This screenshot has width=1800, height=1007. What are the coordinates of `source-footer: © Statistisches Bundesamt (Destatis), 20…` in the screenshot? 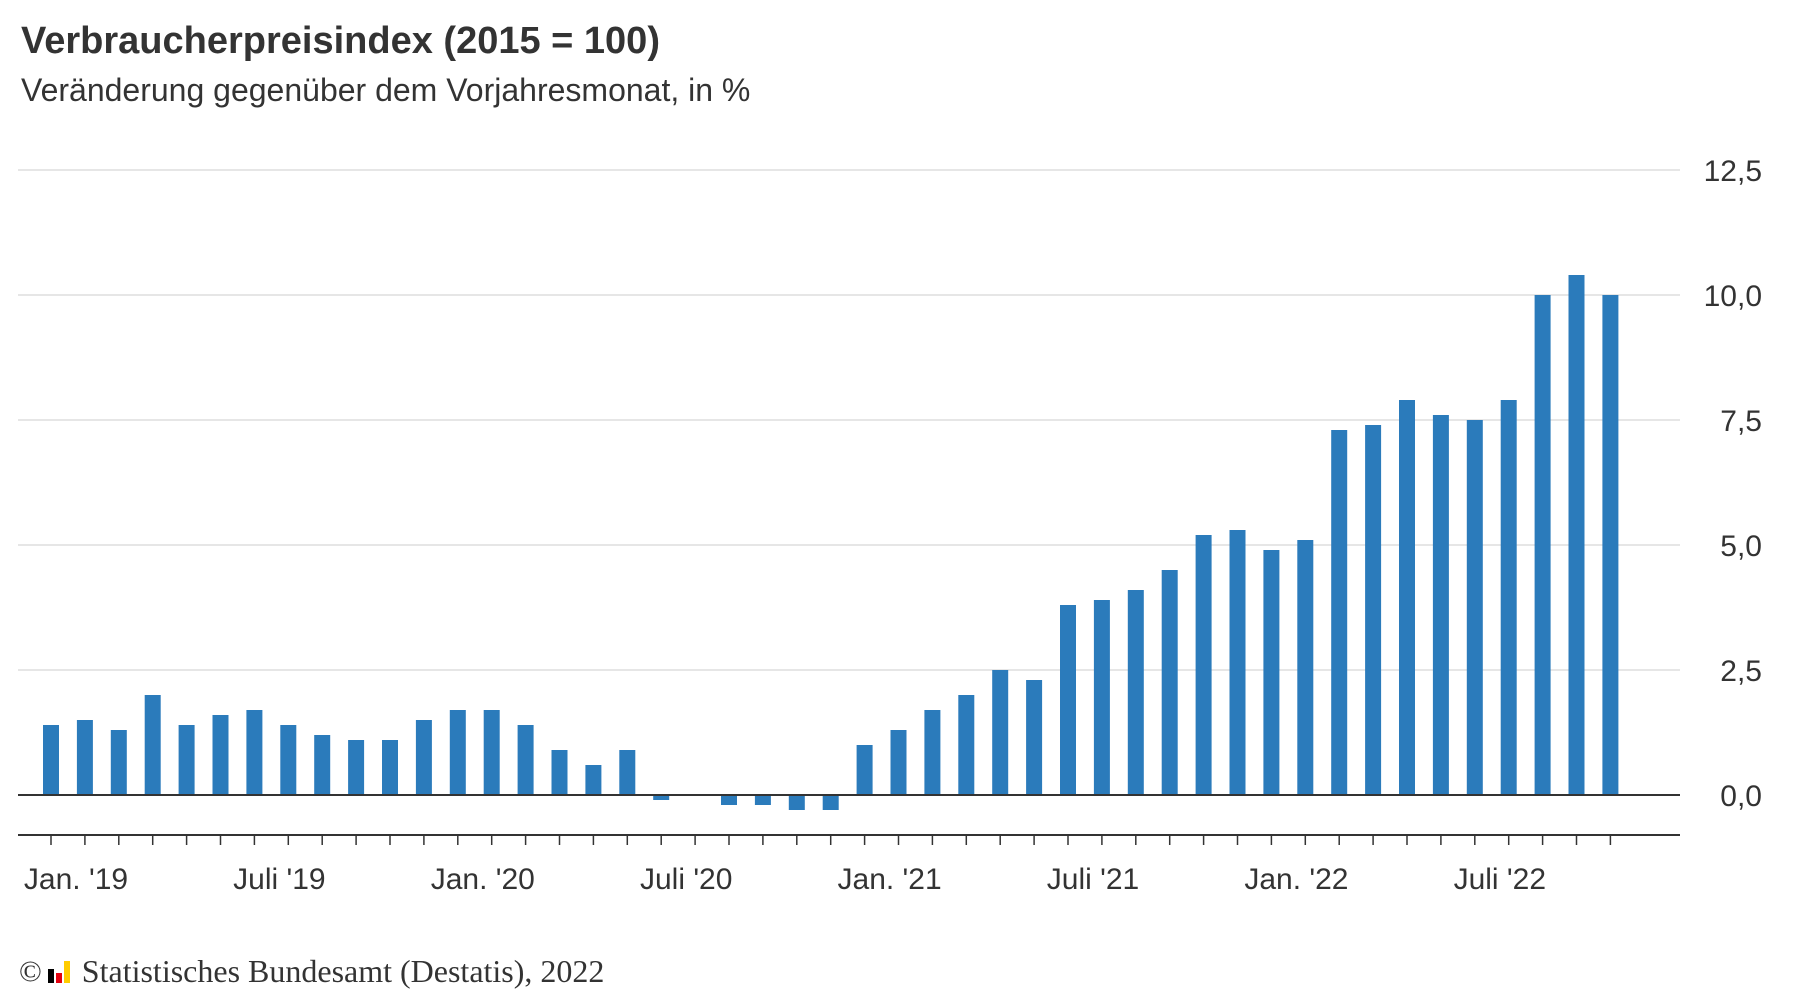 It's located at (311, 971).